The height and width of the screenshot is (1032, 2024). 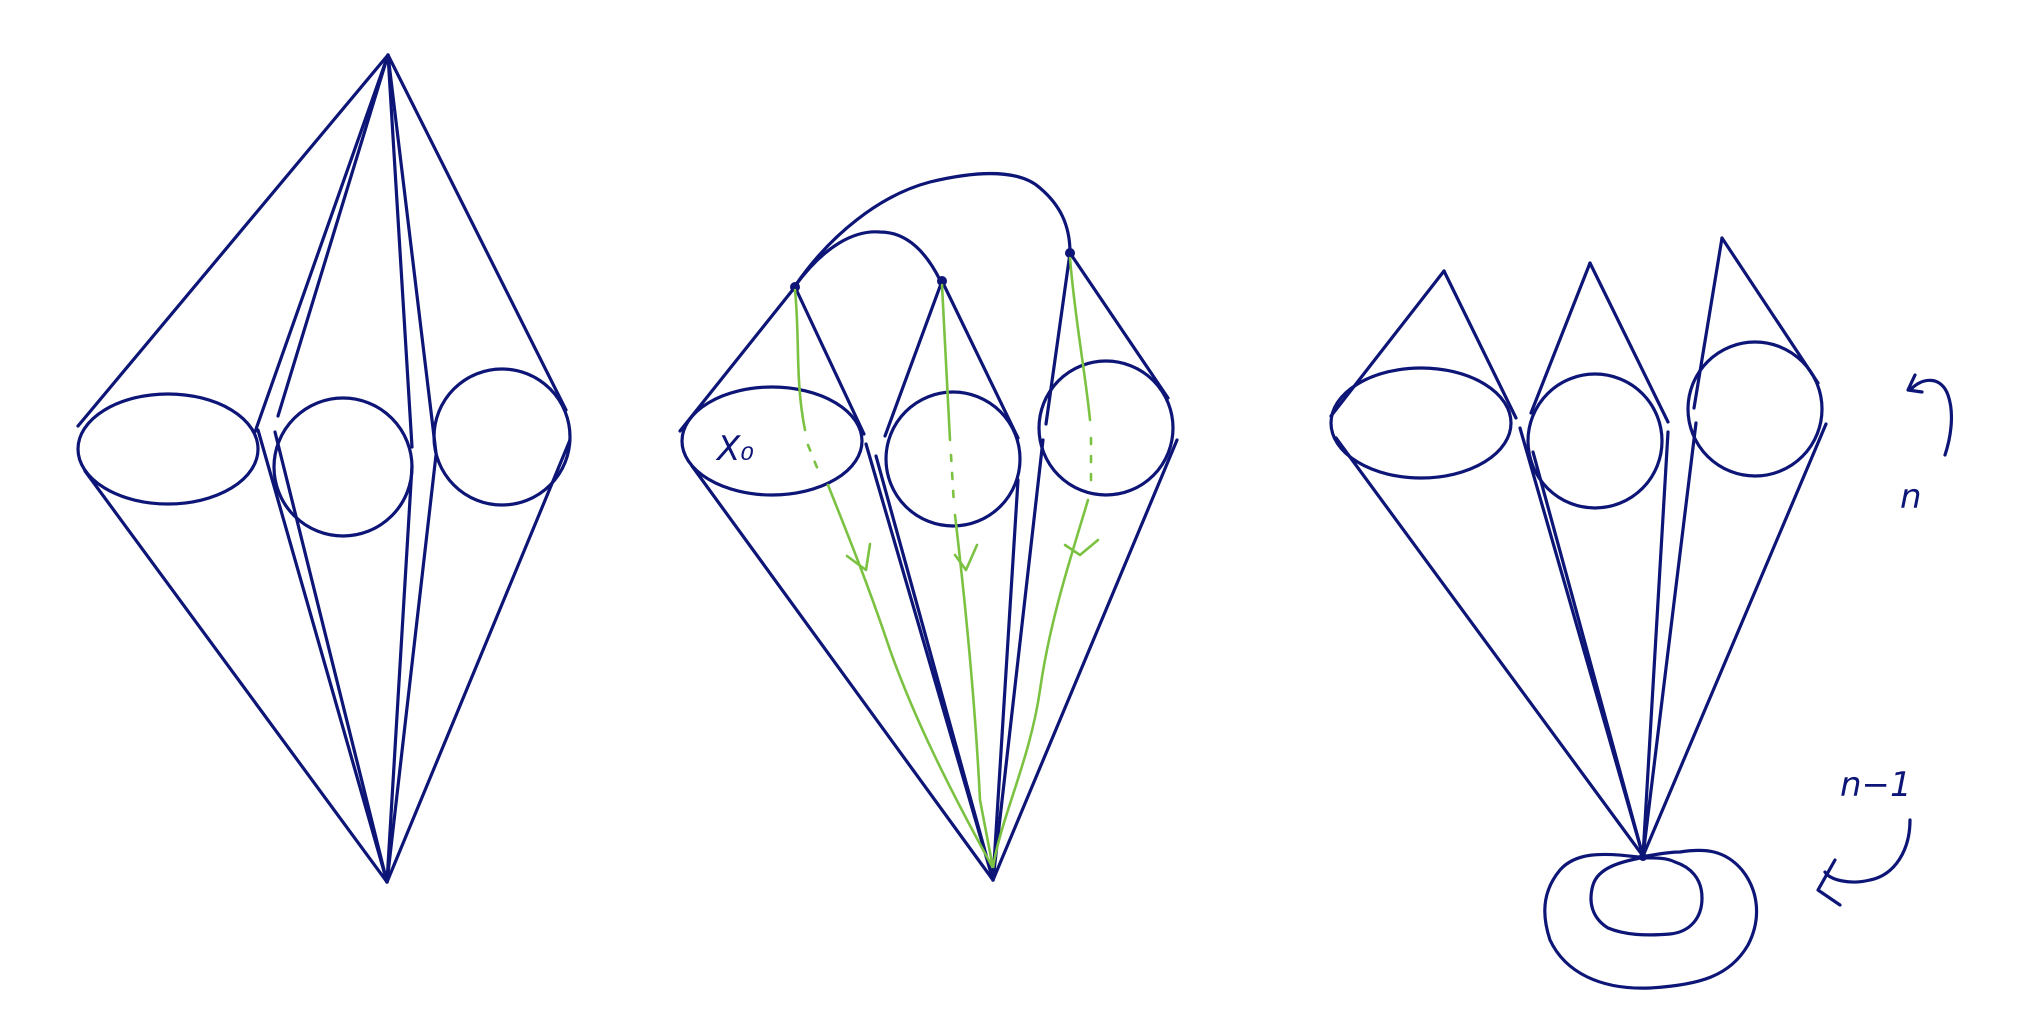 I want to click on label-n-minus-1: n−1, so click(x=1876, y=785).